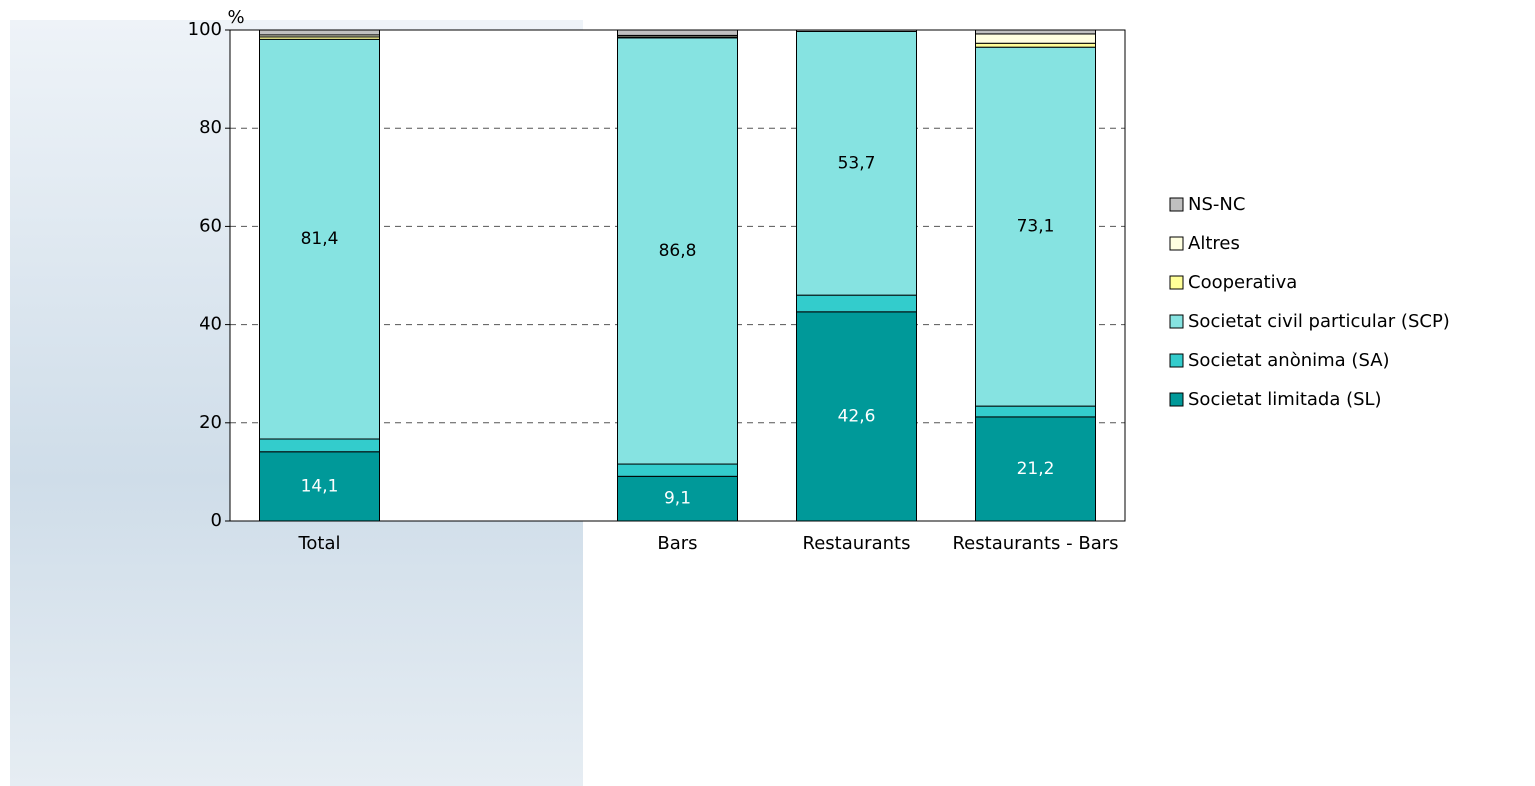  I want to click on data-label: 86,8, so click(678, 251).